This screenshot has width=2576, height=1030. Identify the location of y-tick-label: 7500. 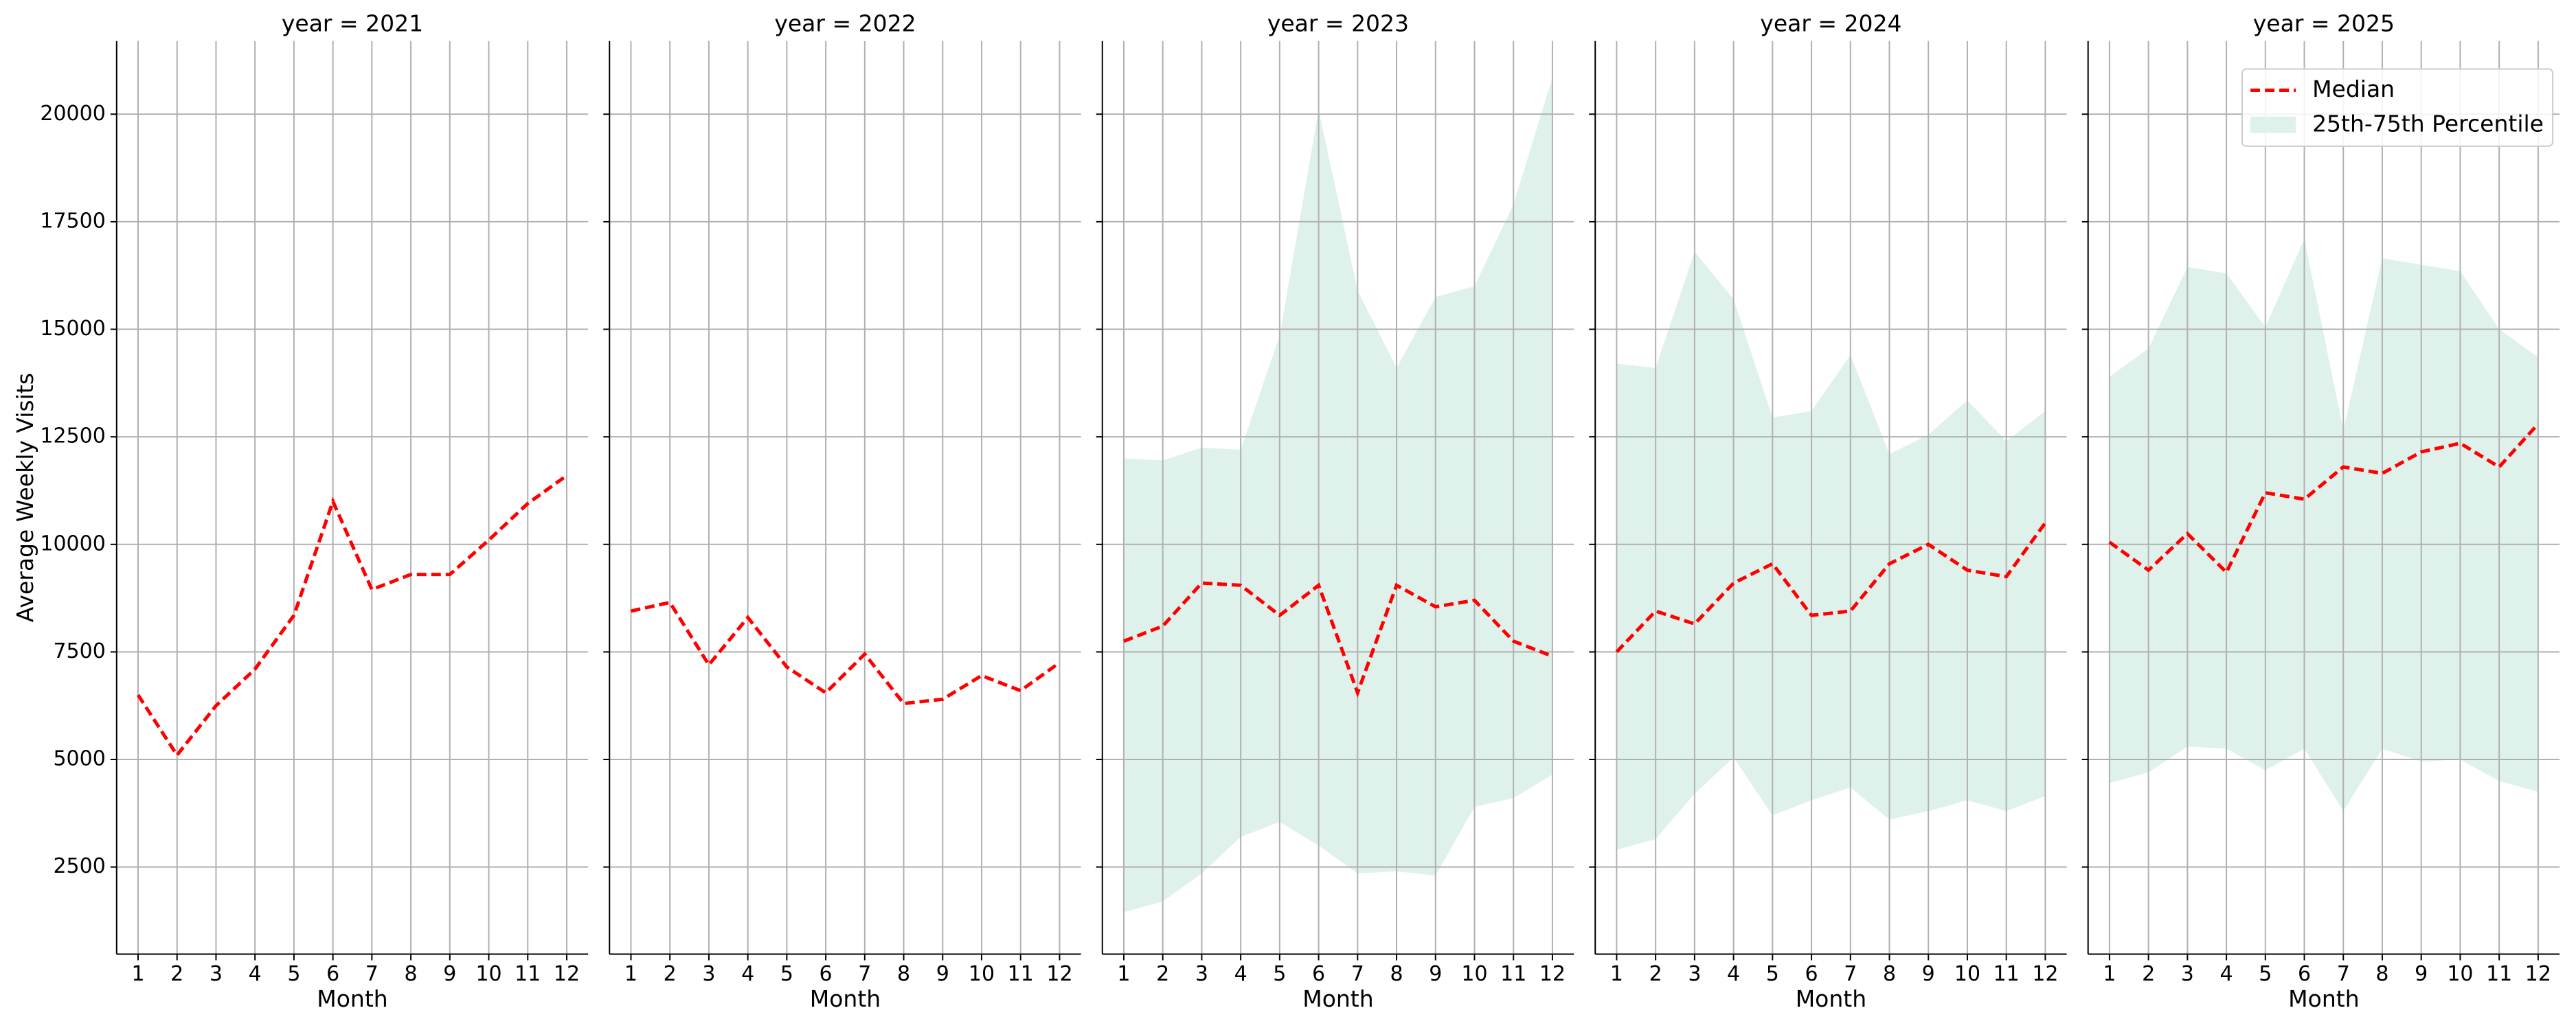
(79, 651).